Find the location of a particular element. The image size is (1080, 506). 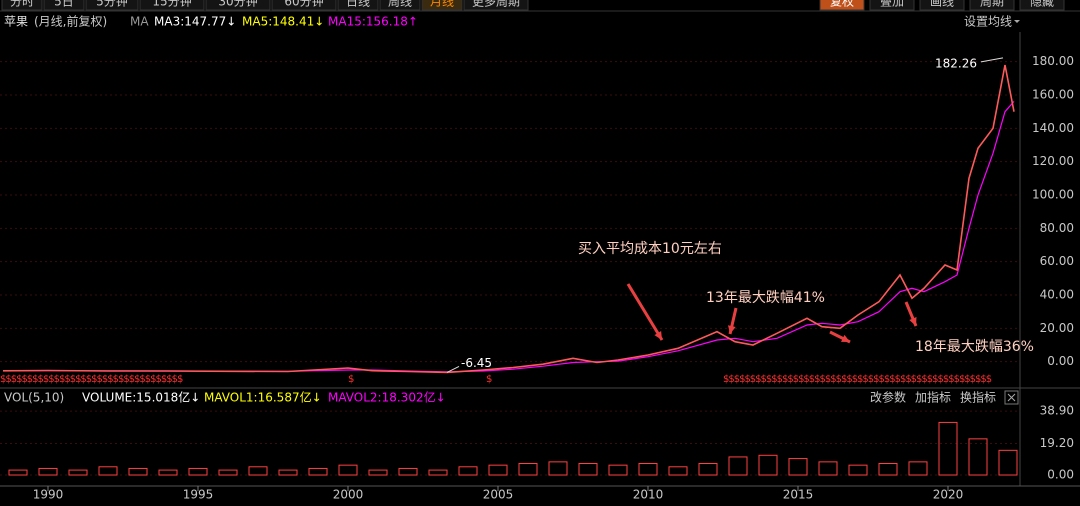

tab: 60分钟 is located at coordinates (303, 4).